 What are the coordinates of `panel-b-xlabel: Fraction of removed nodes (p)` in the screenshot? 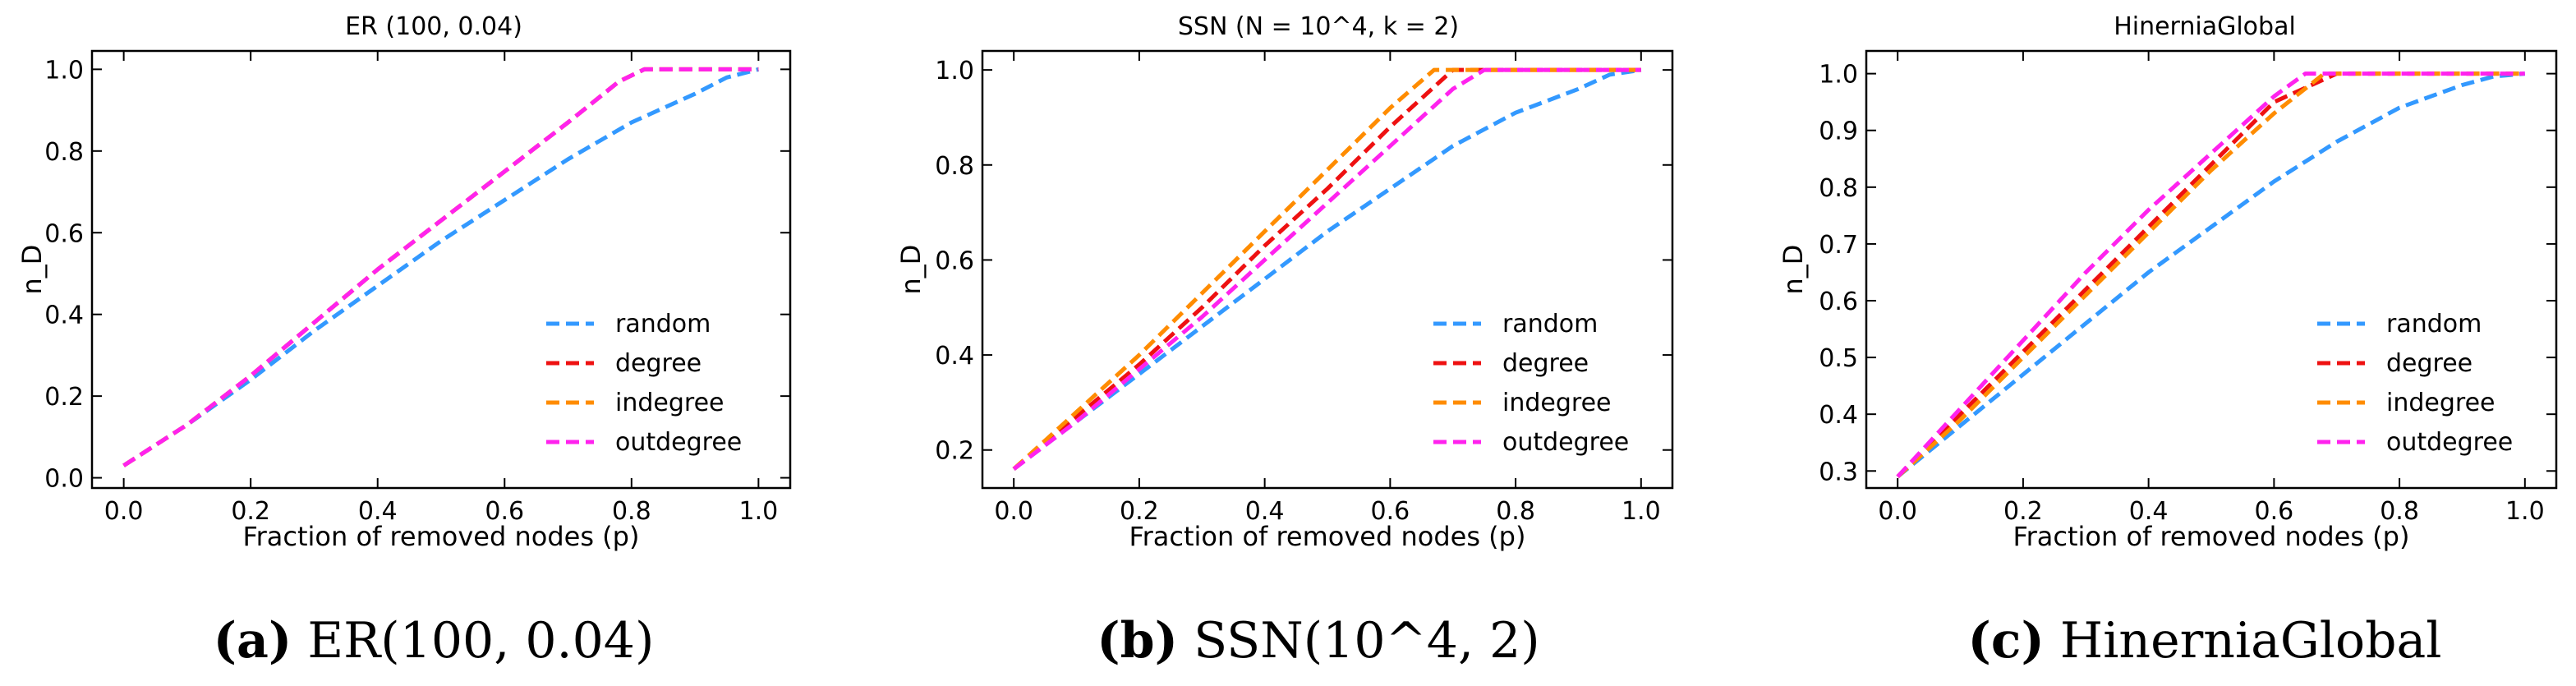 It's located at (1327, 536).